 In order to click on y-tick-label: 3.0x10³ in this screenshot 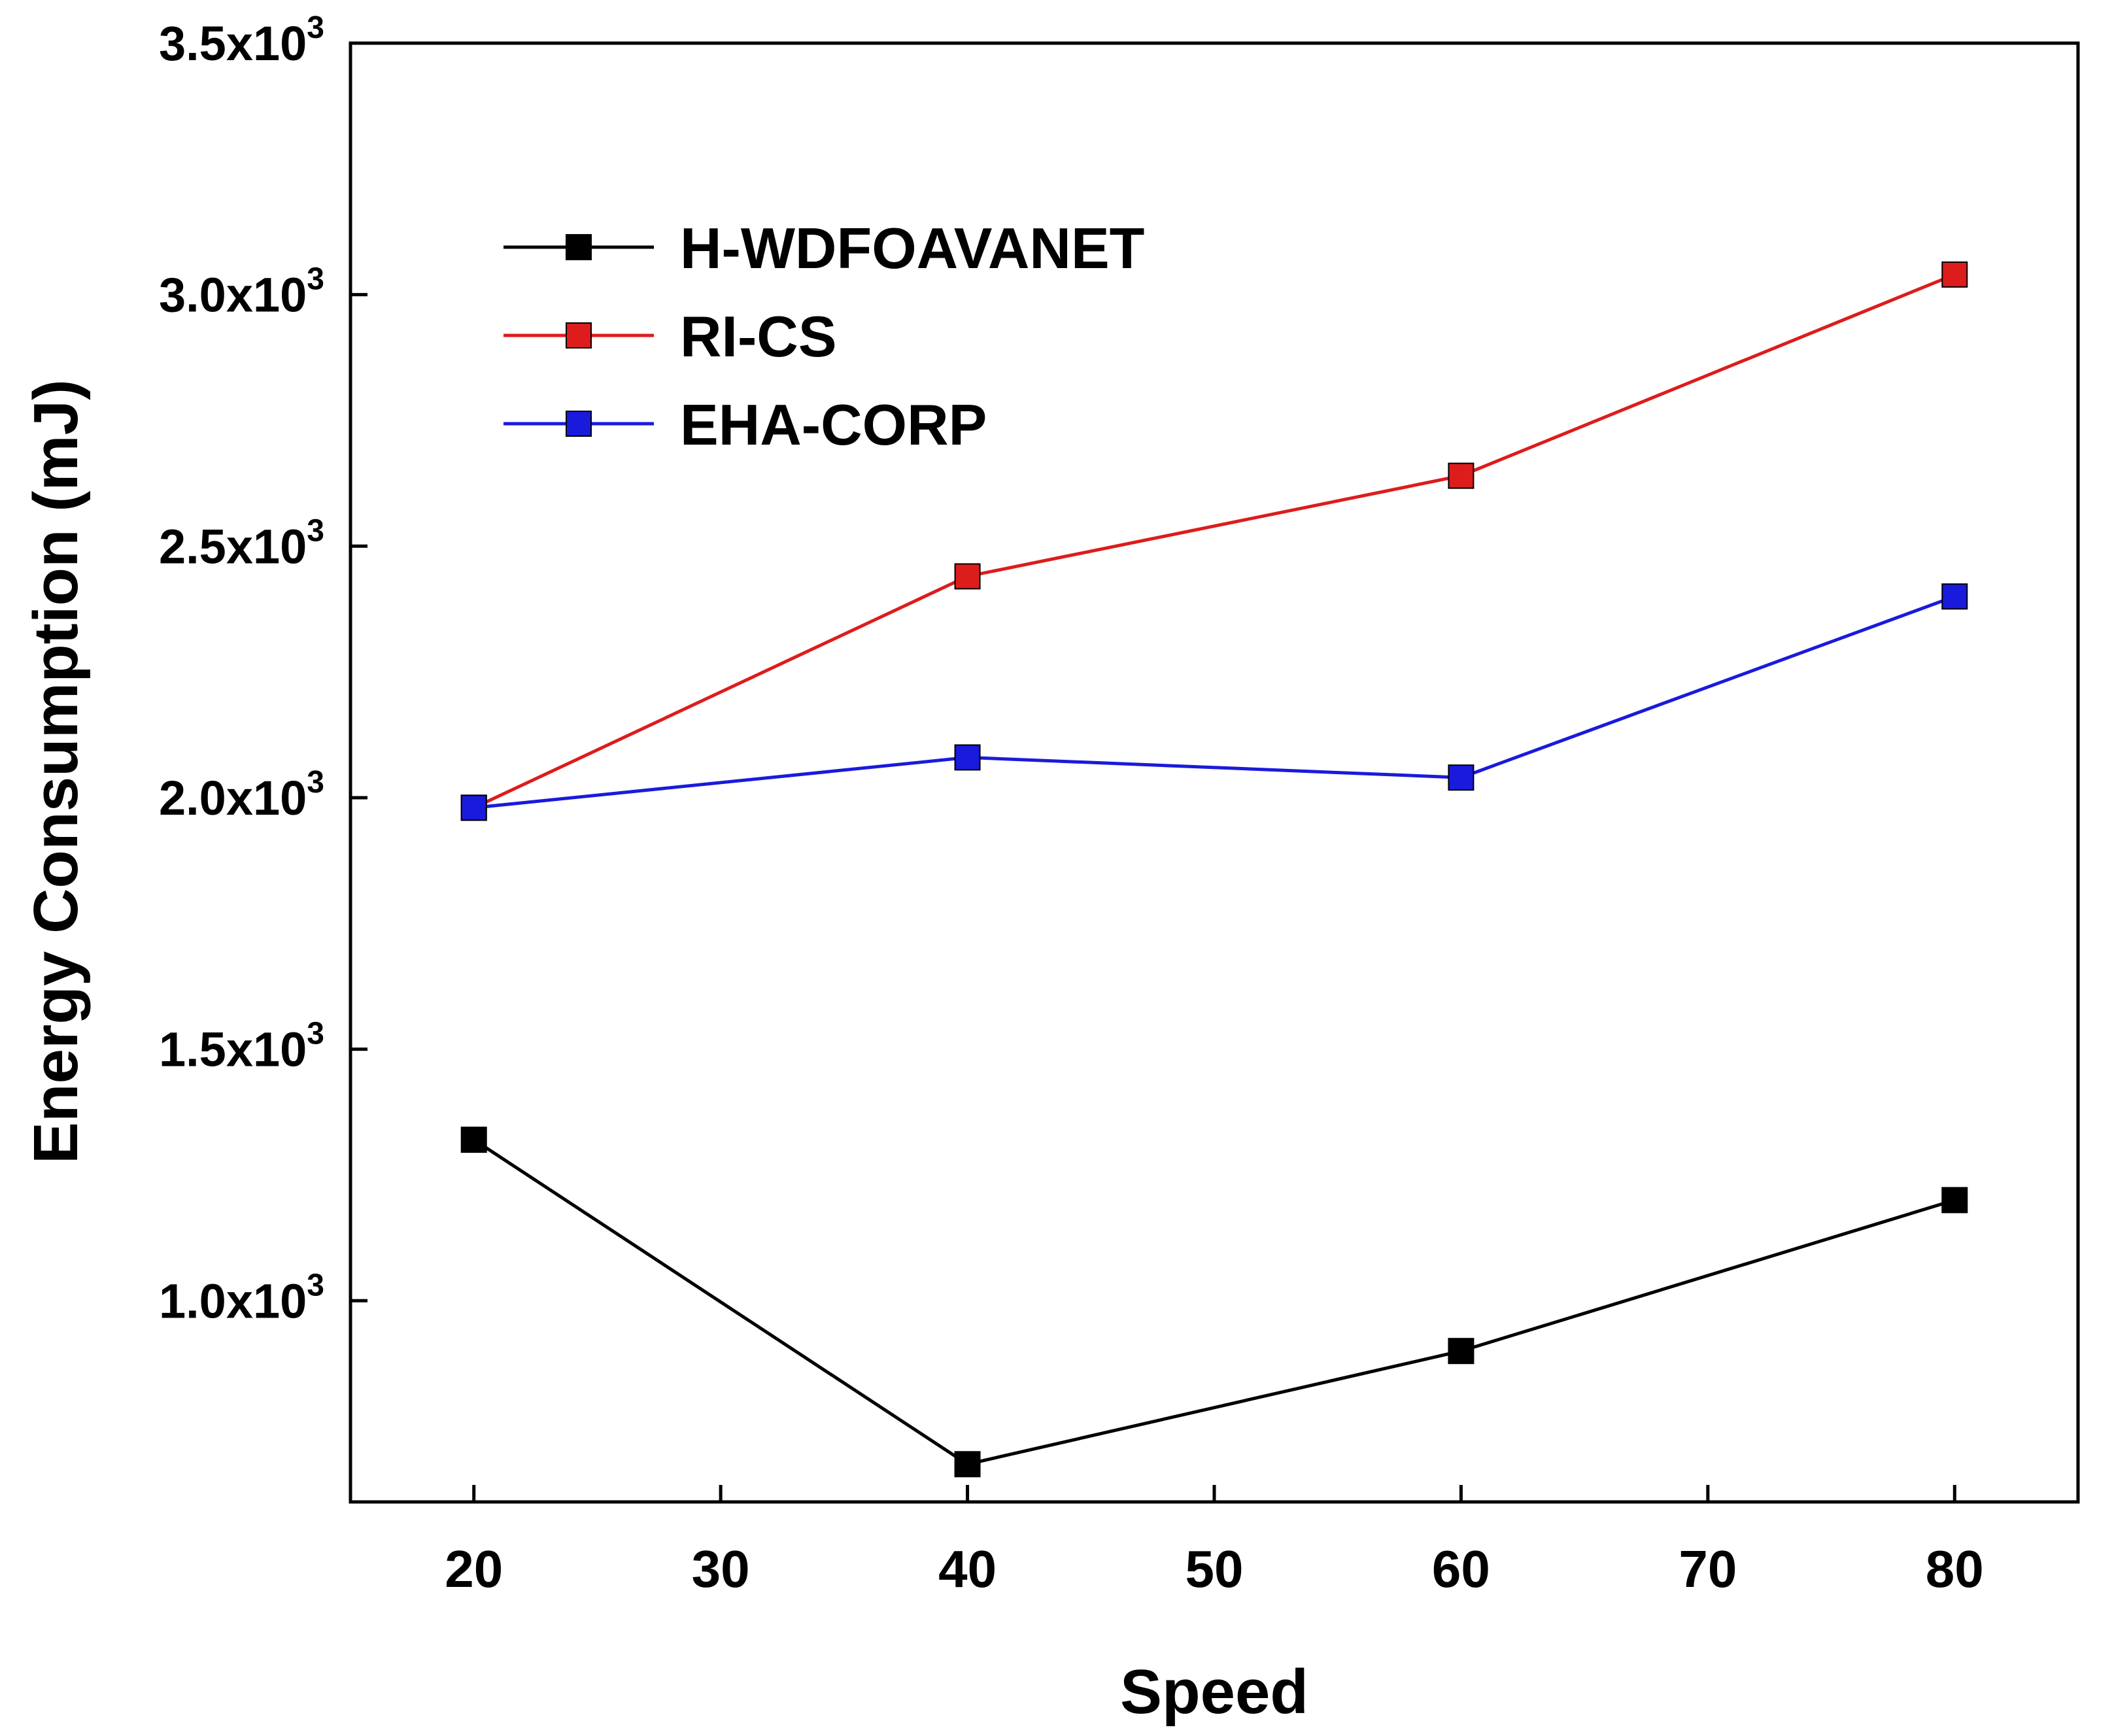, I will do `click(242, 292)`.